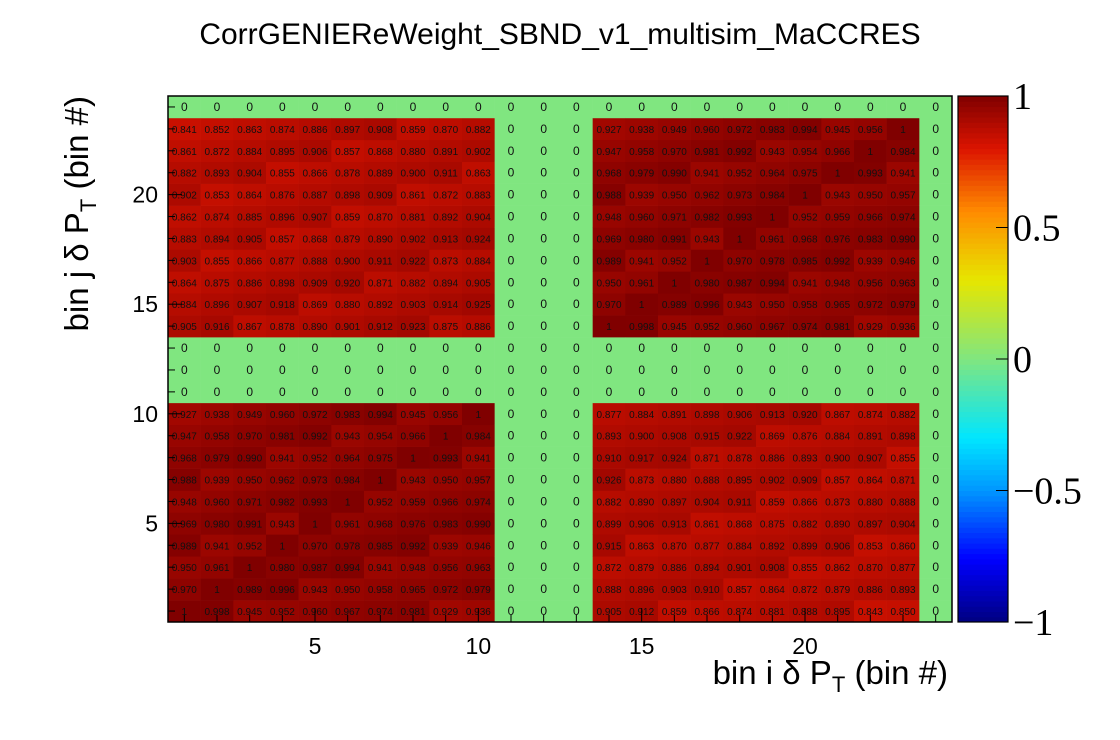  I want to click on heatmap-cell-label: 0.908, so click(674, 437).